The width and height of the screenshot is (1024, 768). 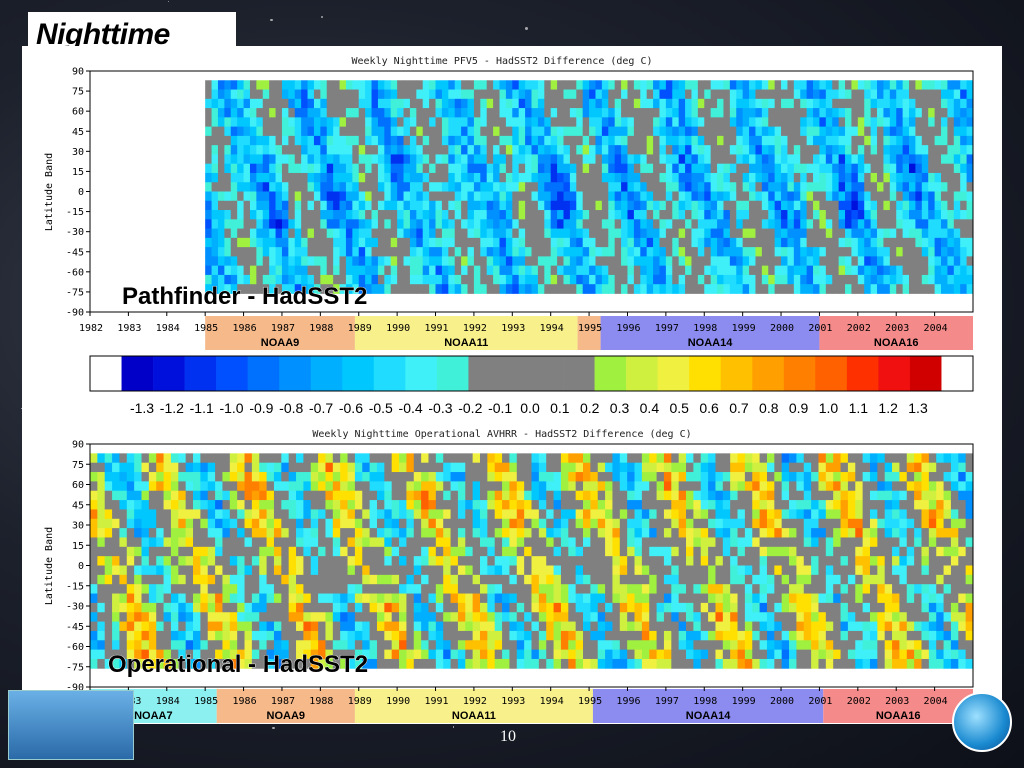 I want to click on satellite-bar, so click(x=896, y=333).